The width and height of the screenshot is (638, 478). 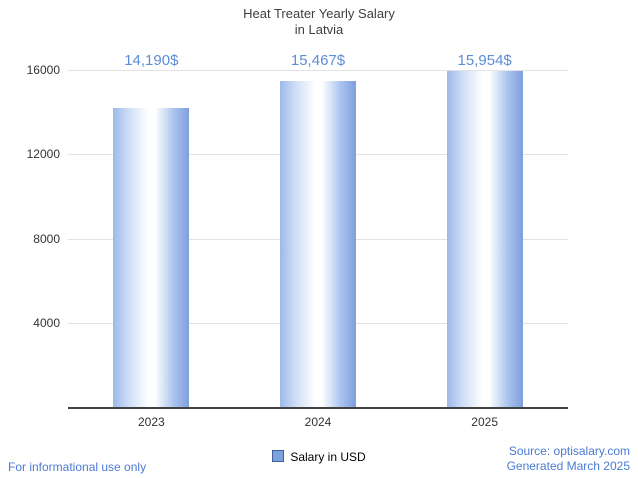 What do you see at coordinates (568, 466) in the screenshot?
I see `footer-generated-line: Generated March 2025` at bounding box center [568, 466].